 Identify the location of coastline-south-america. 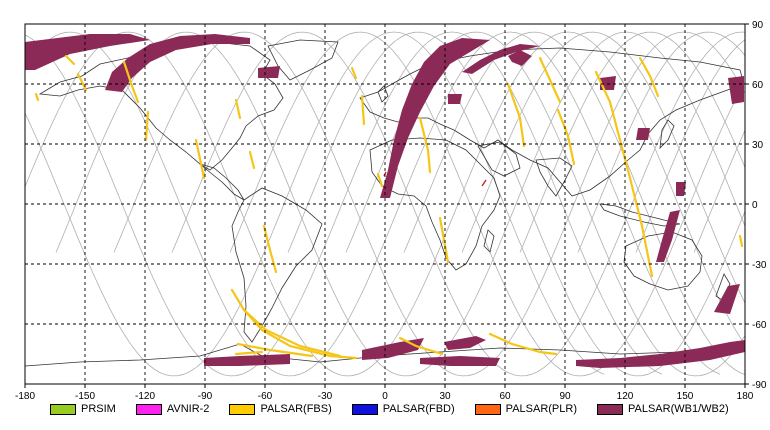
(277, 265).